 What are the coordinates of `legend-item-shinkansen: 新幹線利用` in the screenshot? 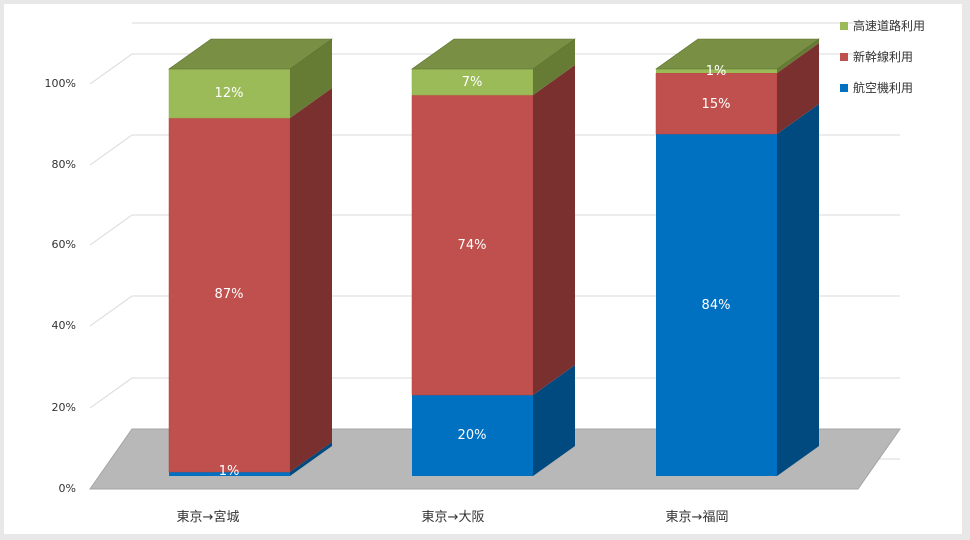 It's located at (882, 56).